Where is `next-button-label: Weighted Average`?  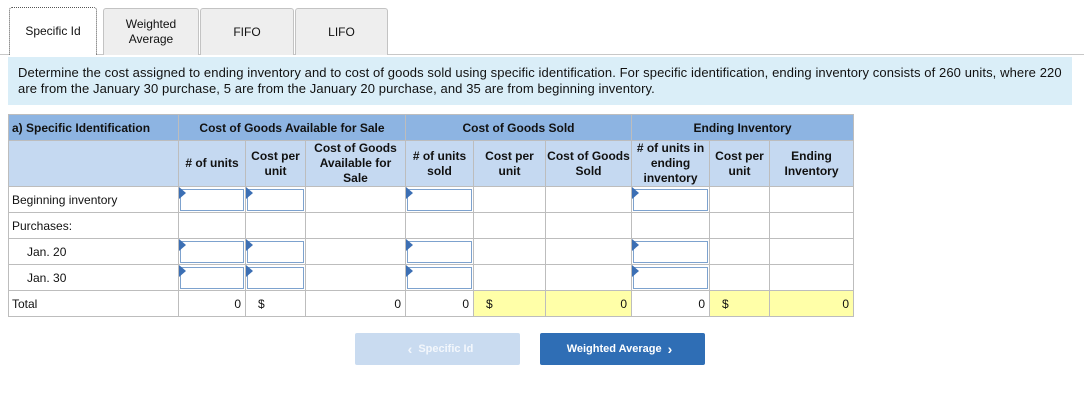 next-button-label: Weighted Average is located at coordinates (614, 349).